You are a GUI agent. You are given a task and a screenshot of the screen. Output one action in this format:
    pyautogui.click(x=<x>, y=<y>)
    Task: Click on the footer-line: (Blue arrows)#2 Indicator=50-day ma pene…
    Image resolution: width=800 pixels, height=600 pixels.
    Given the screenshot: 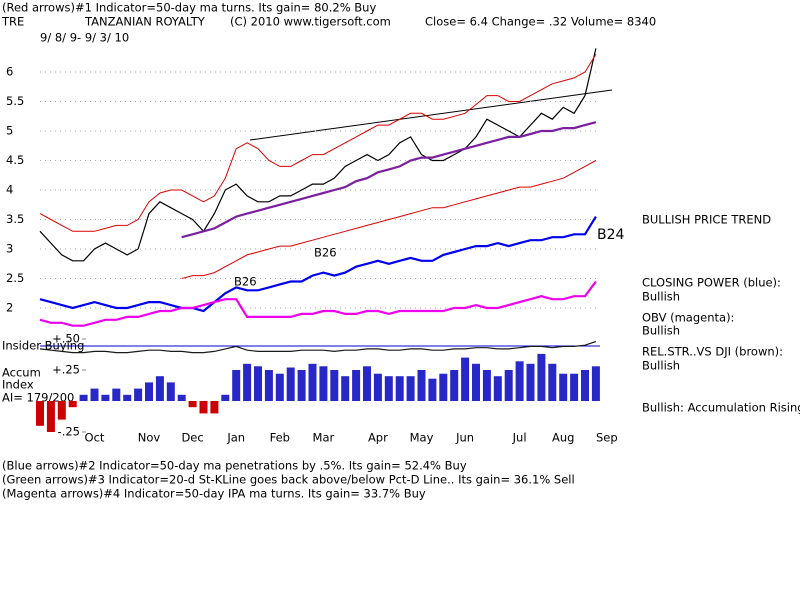 What is the action you would take?
    pyautogui.click(x=234, y=466)
    